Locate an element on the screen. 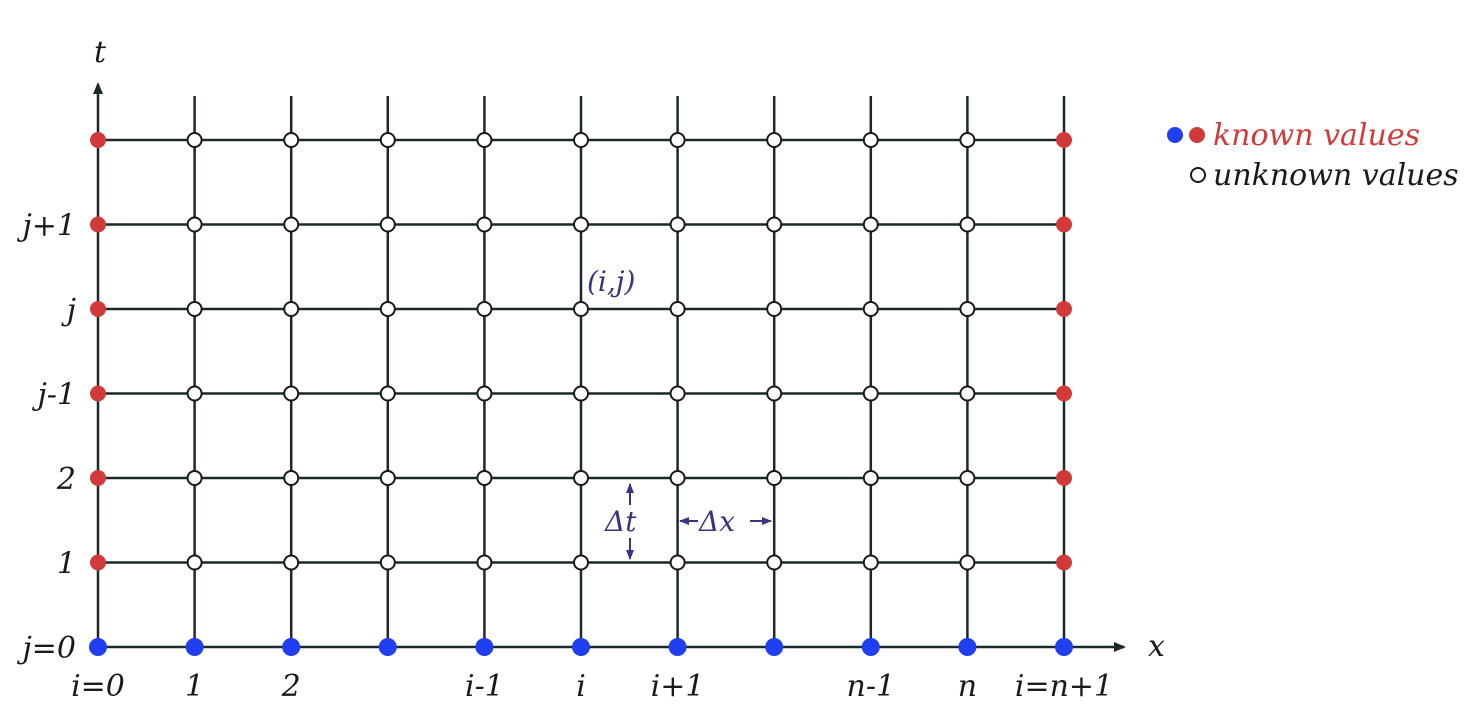 The height and width of the screenshot is (720, 1472). dx-label: Δx is located at coordinates (716, 521).